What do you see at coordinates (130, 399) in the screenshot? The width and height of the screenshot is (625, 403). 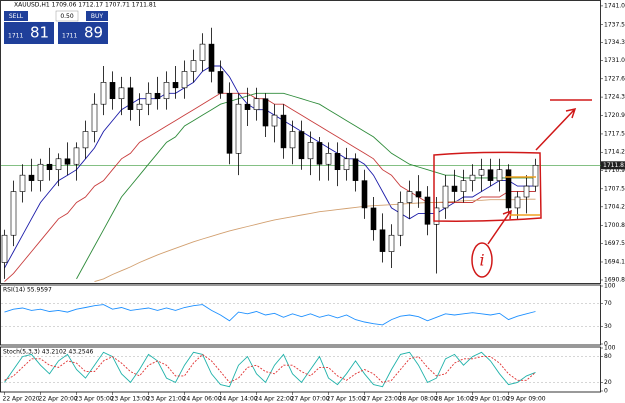 I see `x-tick-label: 23 Apr 13:00` at bounding box center [130, 399].